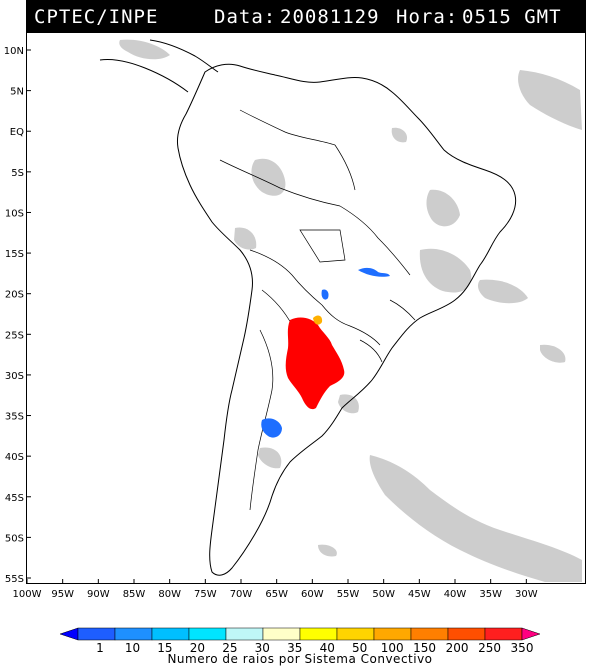 This screenshot has width=600, height=670. Describe the element at coordinates (17, 92) in the screenshot. I see `lat-label: 5N` at that location.